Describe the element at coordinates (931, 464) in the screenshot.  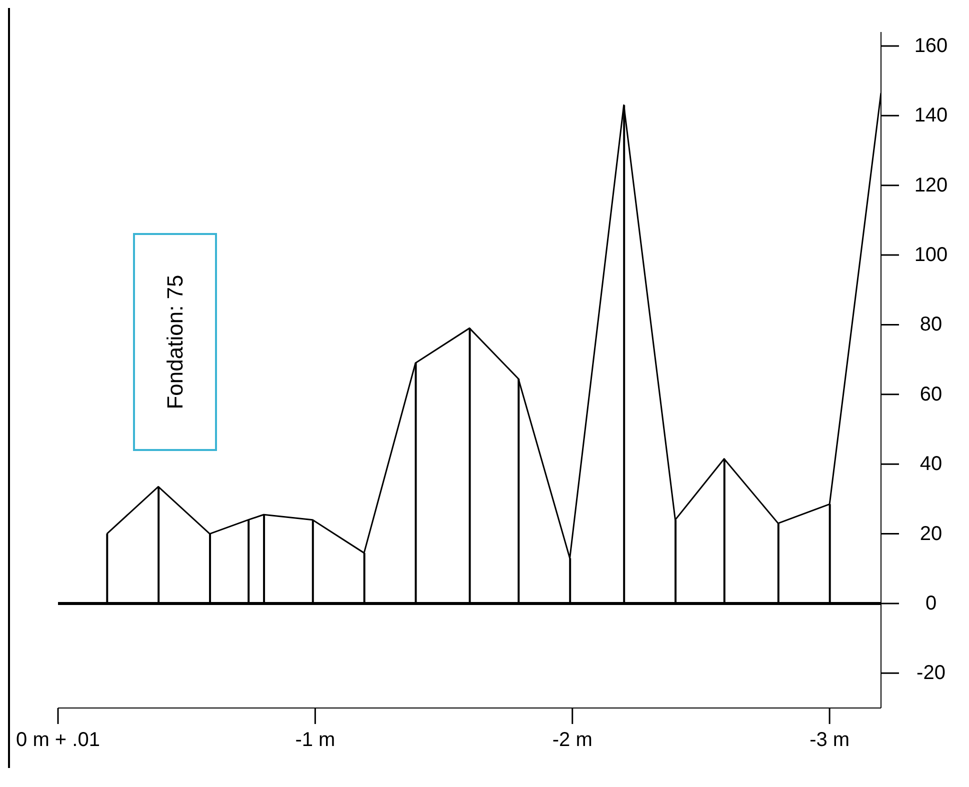
I see `y-tick-label: 40` at that location.